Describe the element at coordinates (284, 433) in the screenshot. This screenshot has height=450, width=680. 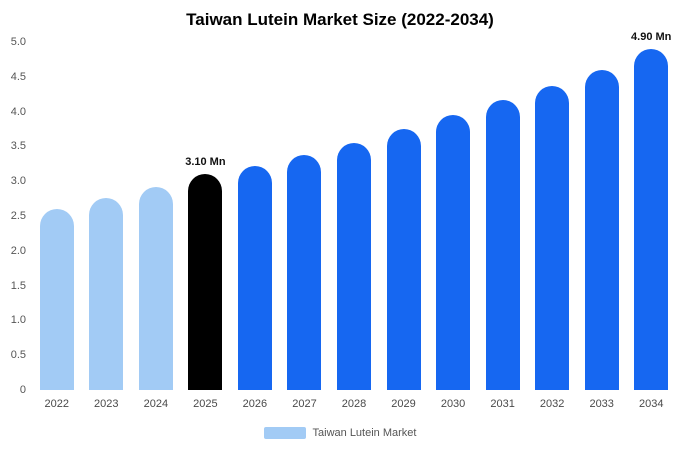
I see `legend-swatch` at that location.